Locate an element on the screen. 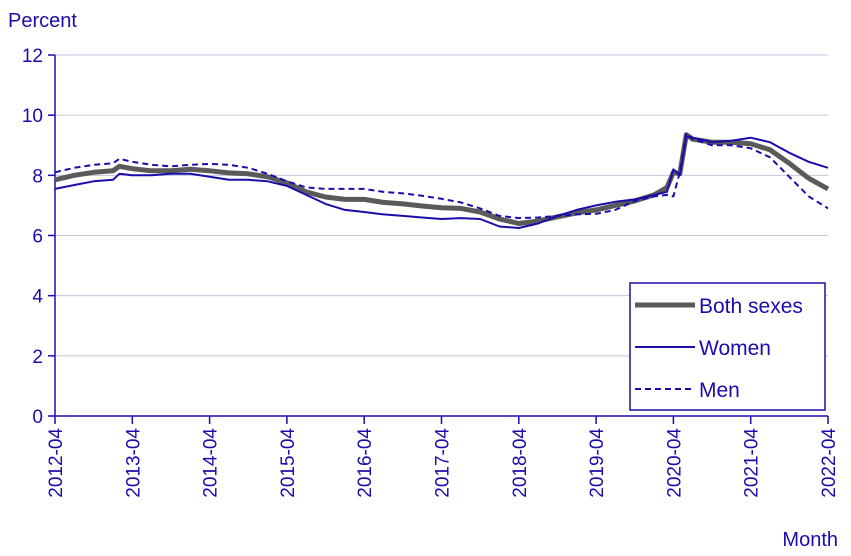 The width and height of the screenshot is (851, 556). y-tick-label: 0 is located at coordinates (37, 417).